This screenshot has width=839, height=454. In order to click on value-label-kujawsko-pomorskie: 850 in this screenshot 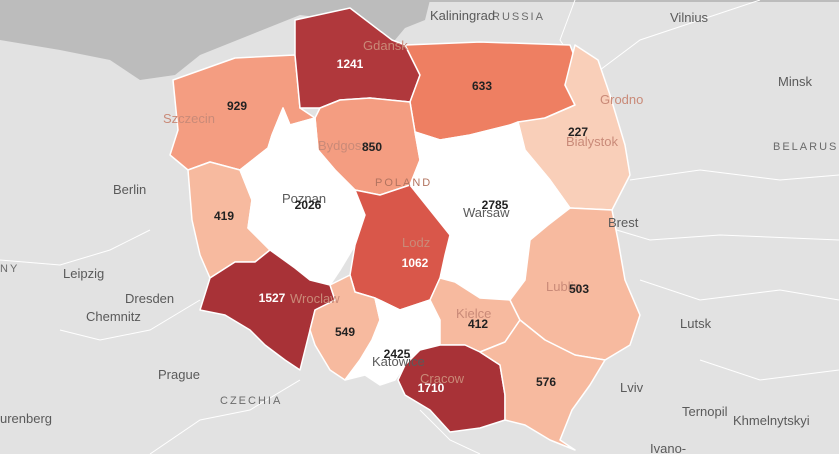, I will do `click(372, 147)`.